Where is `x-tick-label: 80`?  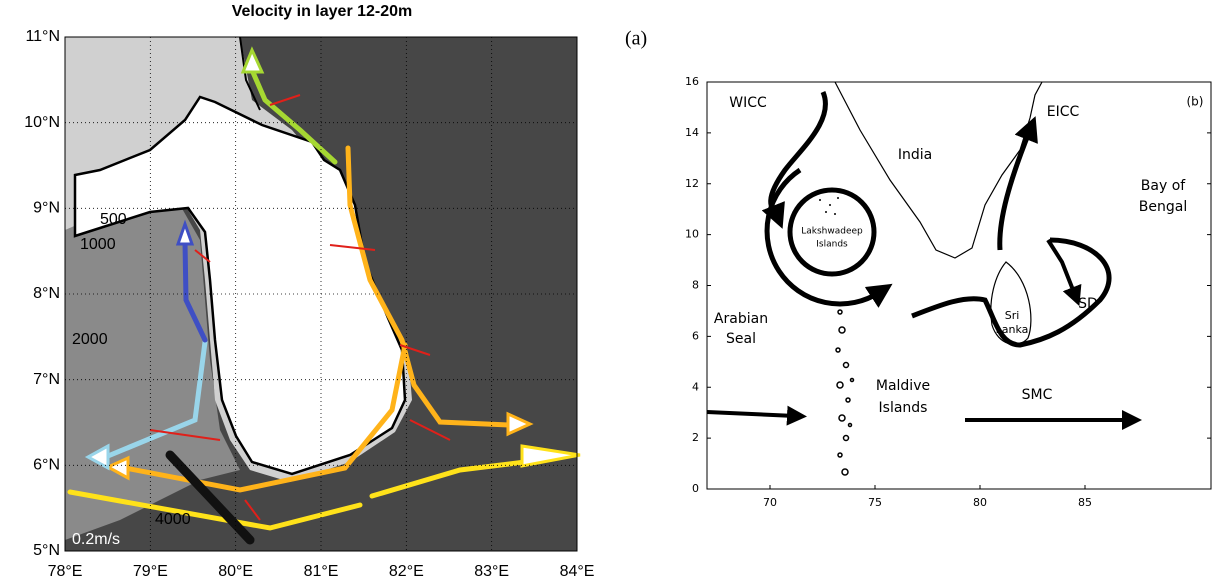 x-tick-label: 80 is located at coordinates (980, 502).